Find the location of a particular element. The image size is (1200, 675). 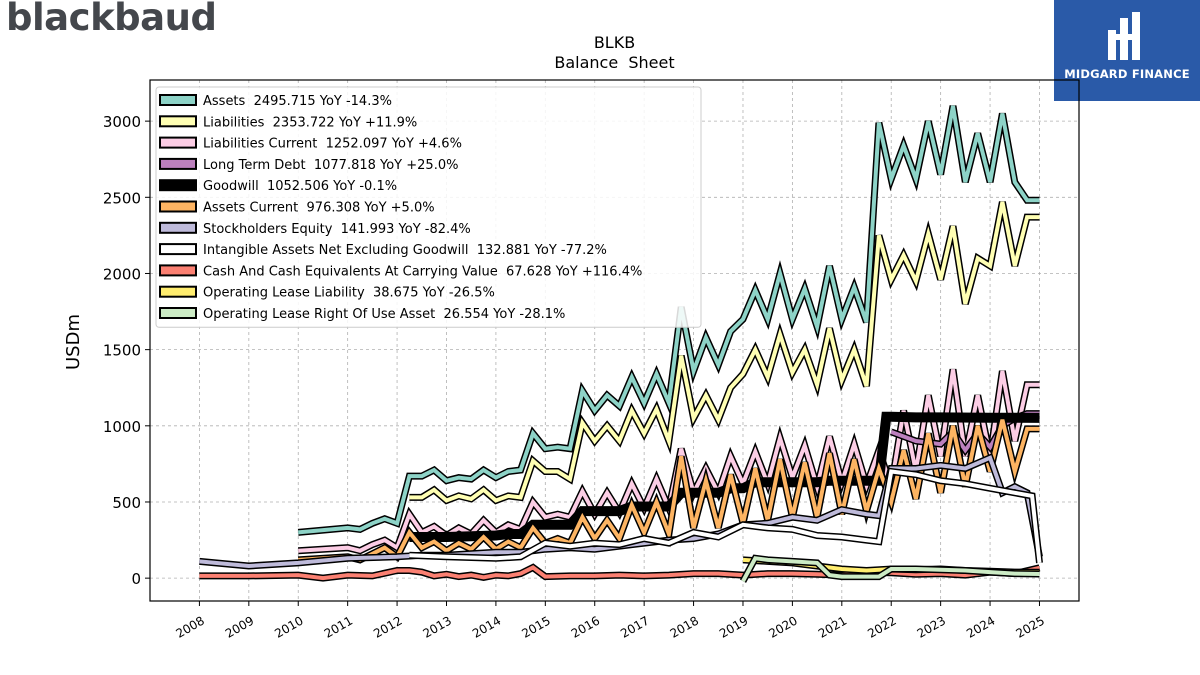

legend-entry: Stockholders Equity 141.993 YoY -82.4% is located at coordinates (337, 229).